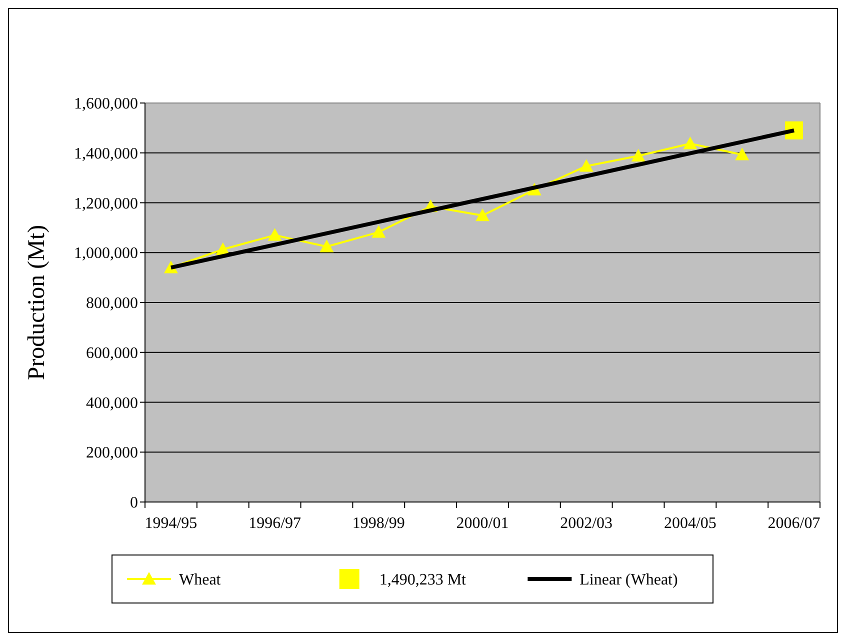 Image resolution: width=846 pixels, height=639 pixels. Describe the element at coordinates (690, 523) in the screenshot. I see `x-tick-label: 2004/05` at that location.